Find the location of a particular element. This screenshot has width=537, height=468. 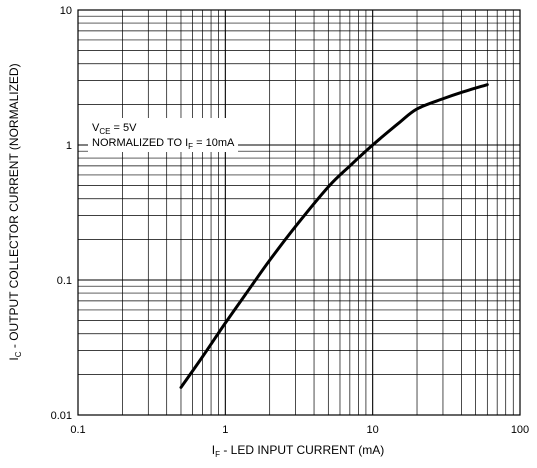

y-tick-label: 10 is located at coordinates (66, 11).